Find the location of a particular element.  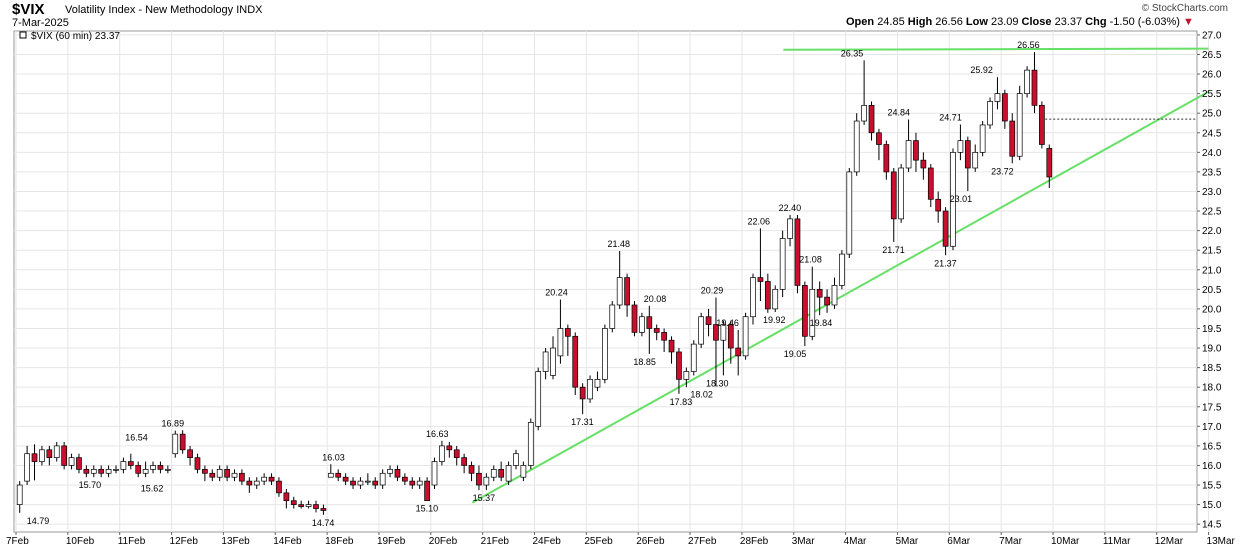

x-tick-label: 7Feb is located at coordinates (17, 541).